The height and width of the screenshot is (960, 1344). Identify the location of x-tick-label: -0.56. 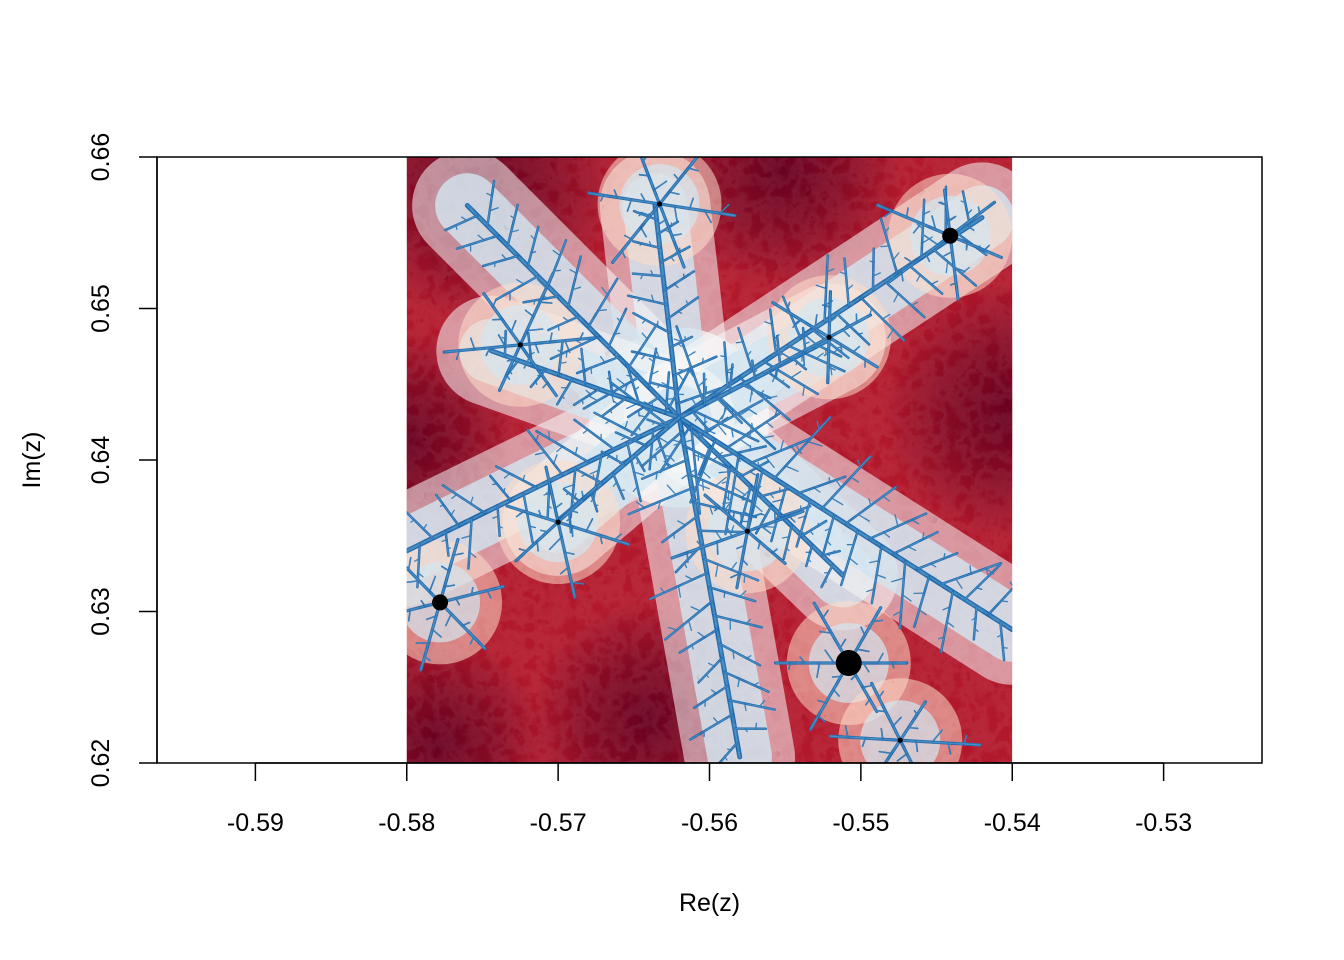
(709, 823).